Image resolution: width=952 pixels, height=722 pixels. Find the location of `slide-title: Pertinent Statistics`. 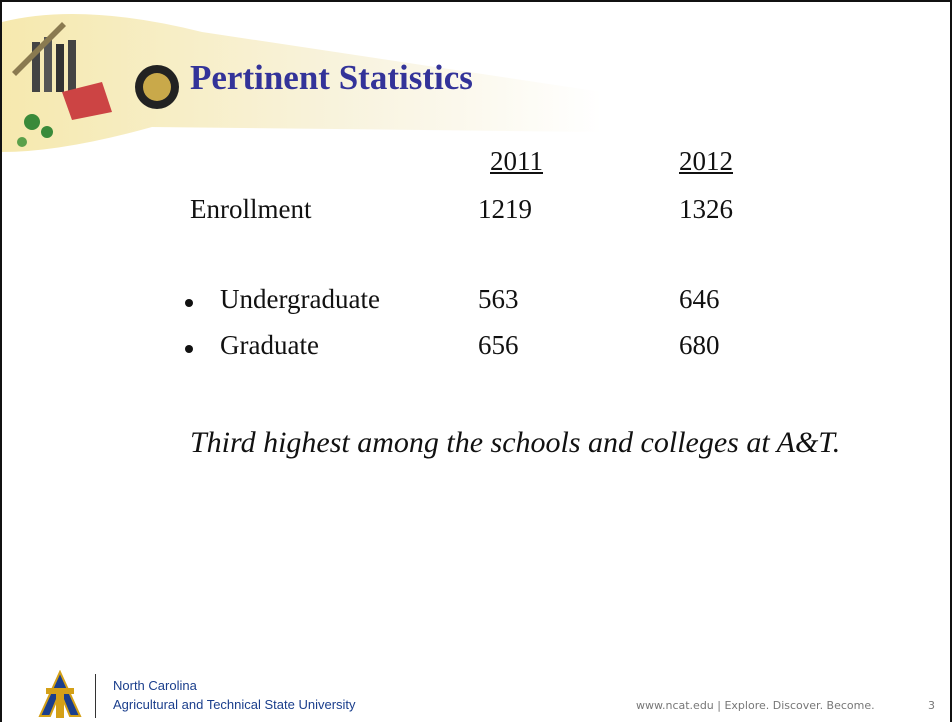

slide-title: Pertinent Statistics is located at coordinates (331, 77).